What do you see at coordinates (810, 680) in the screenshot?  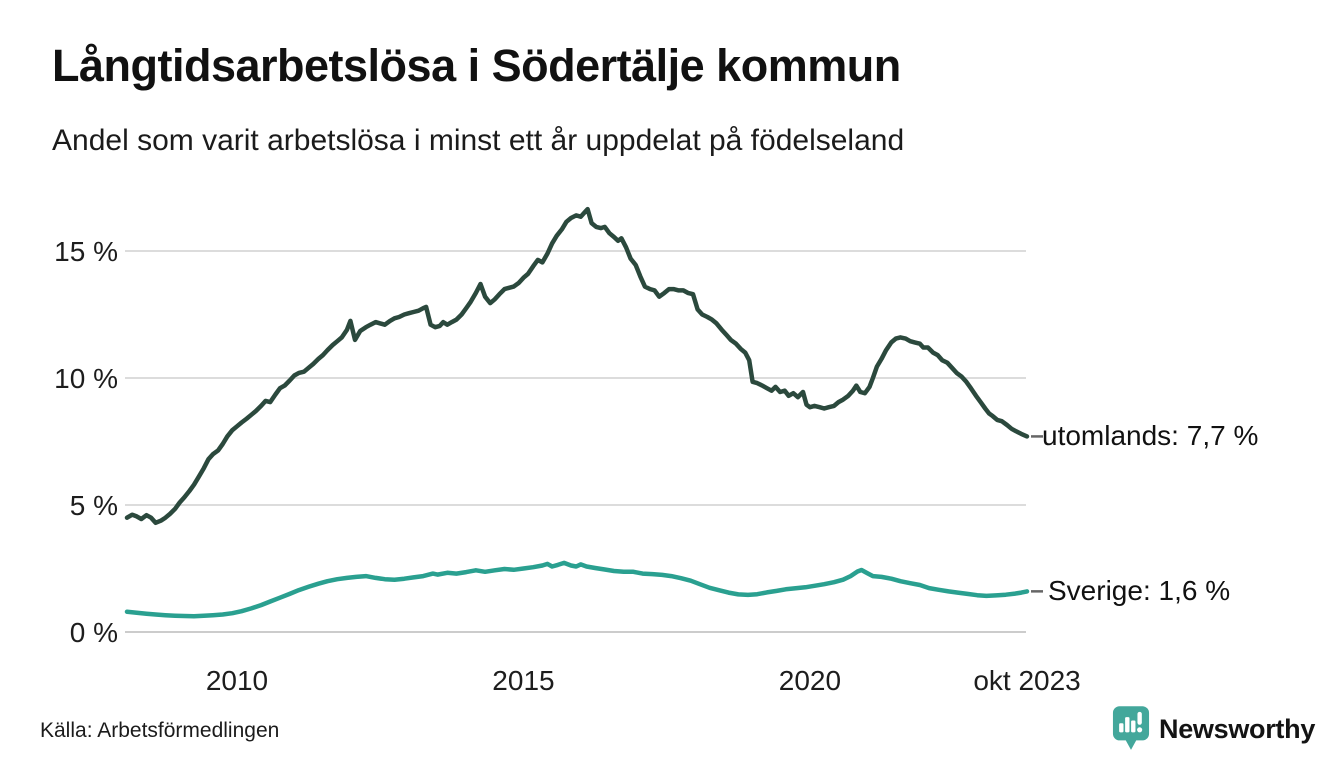 I see `x-tick-label: 2020` at bounding box center [810, 680].